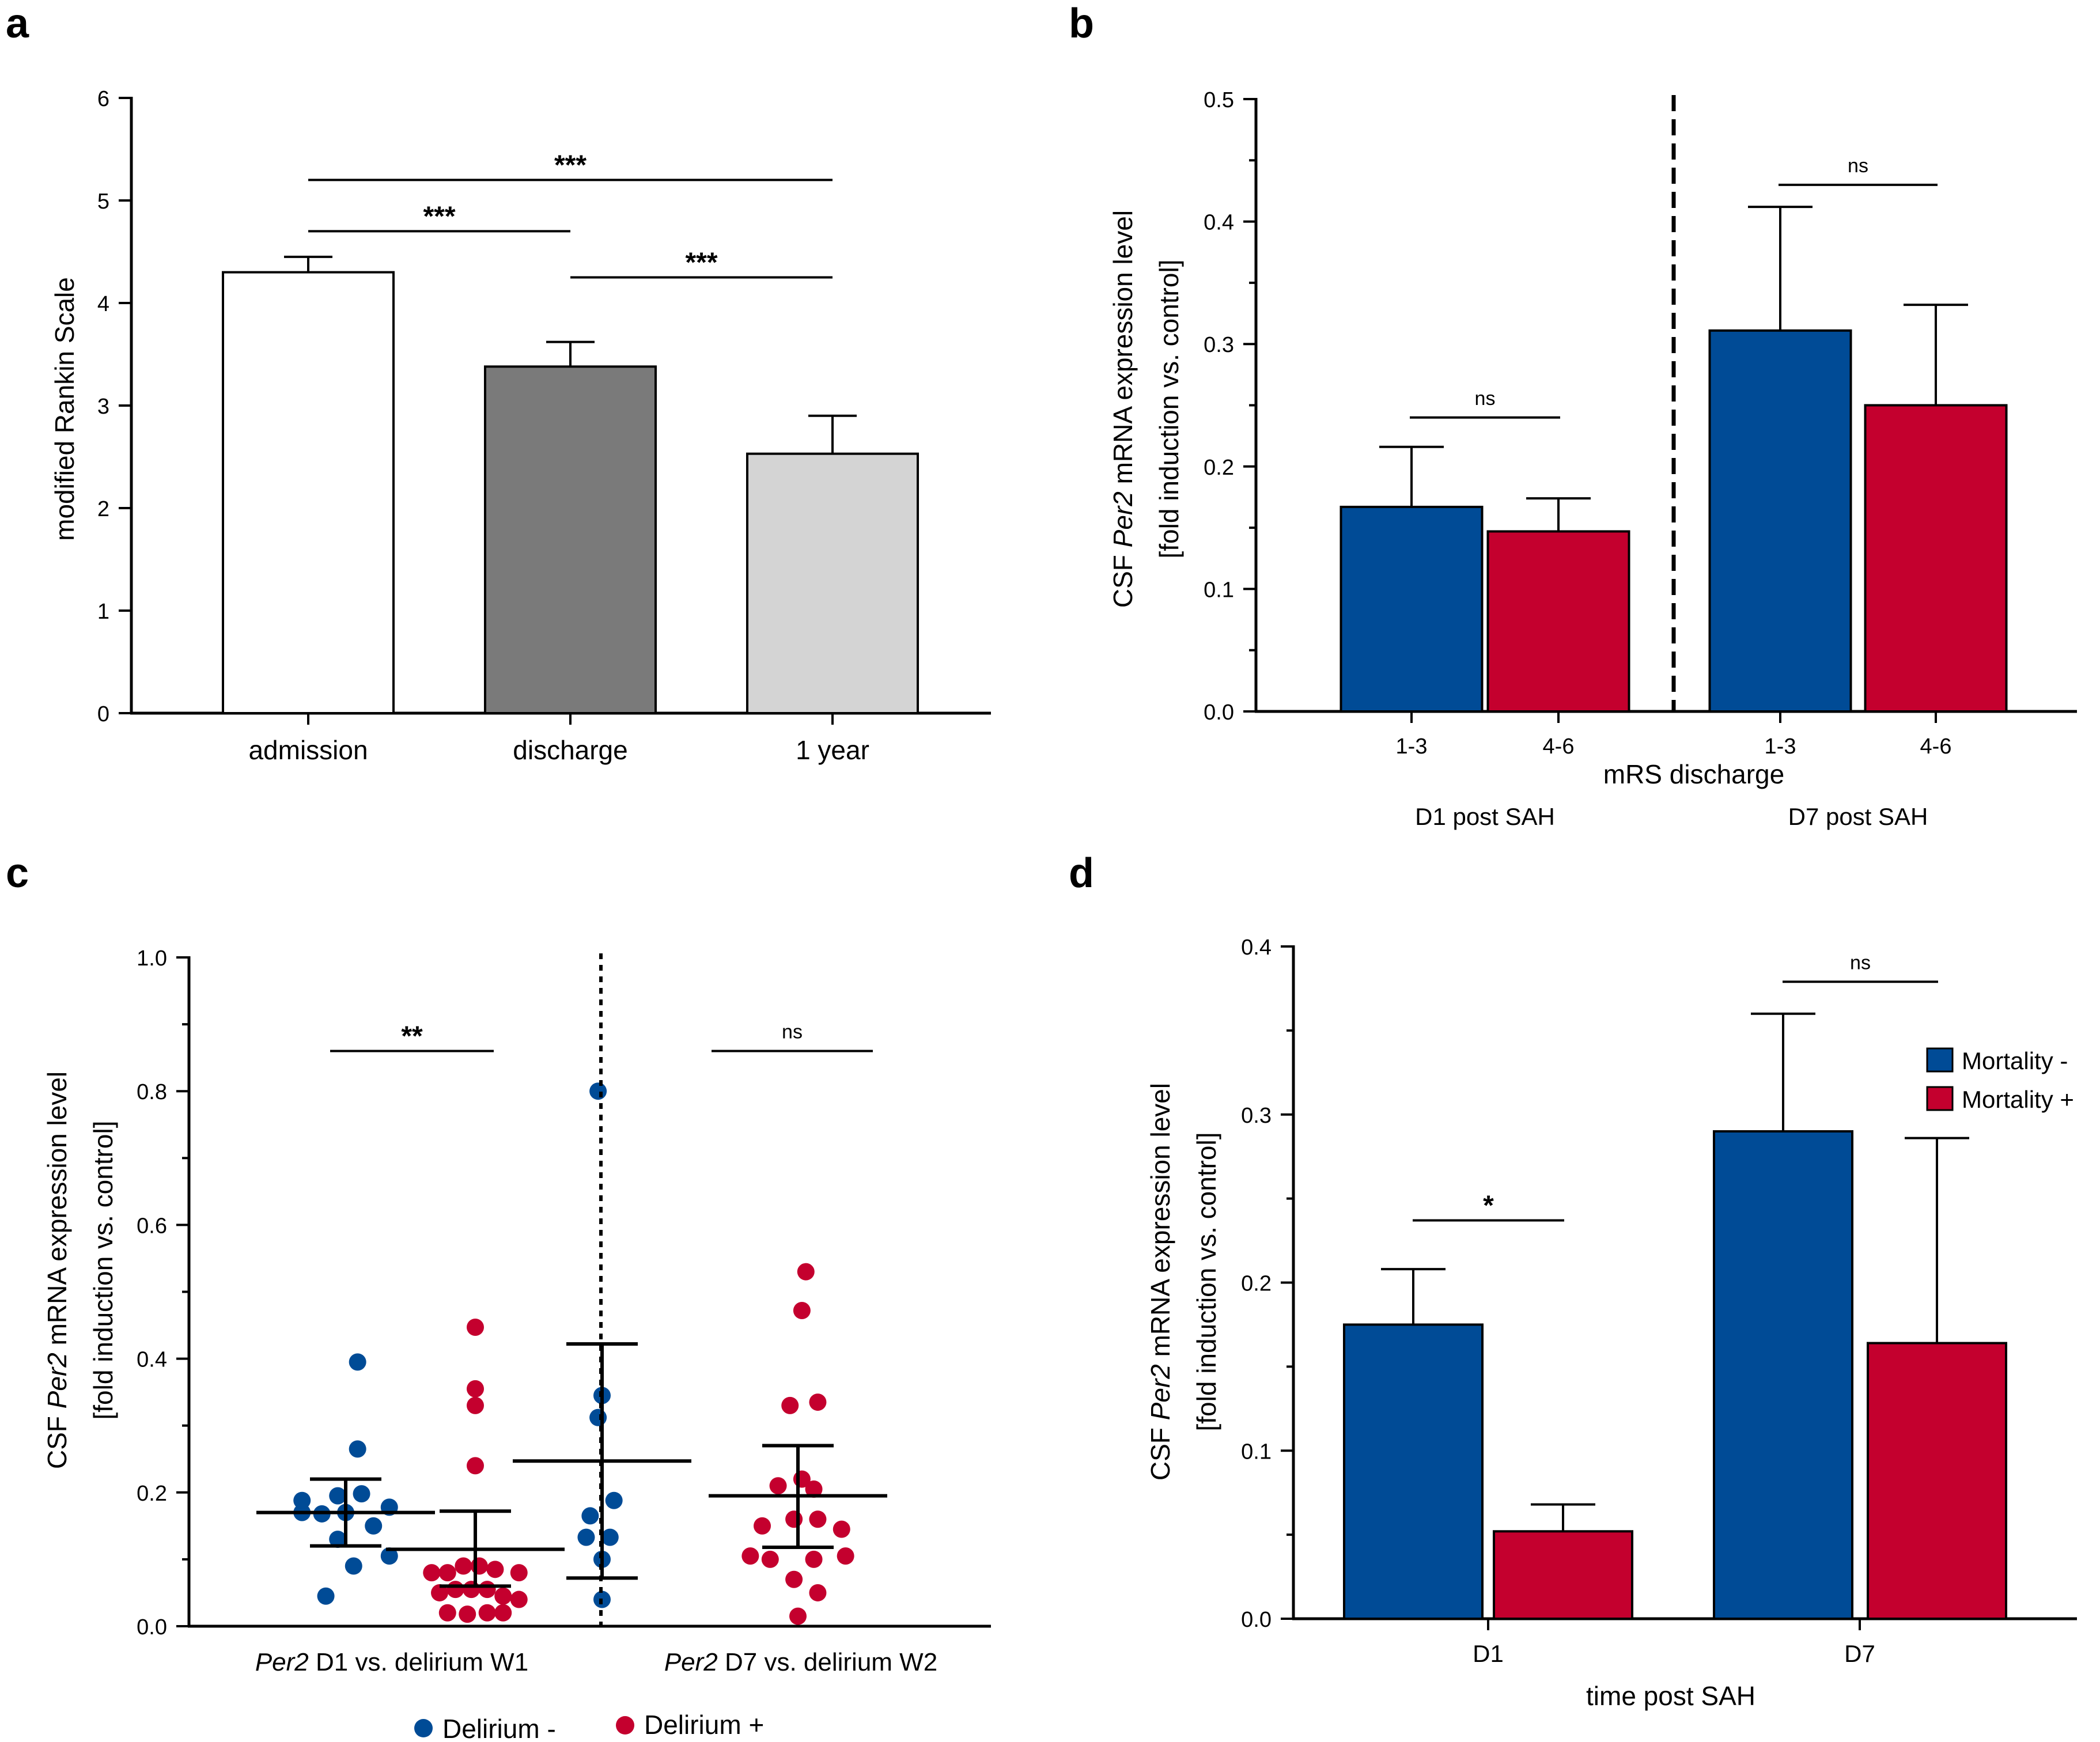 The image size is (2100, 1742). Describe the element at coordinates (1257, 948) in the screenshot. I see `panel-d-y-tick-label: 0.4` at that location.